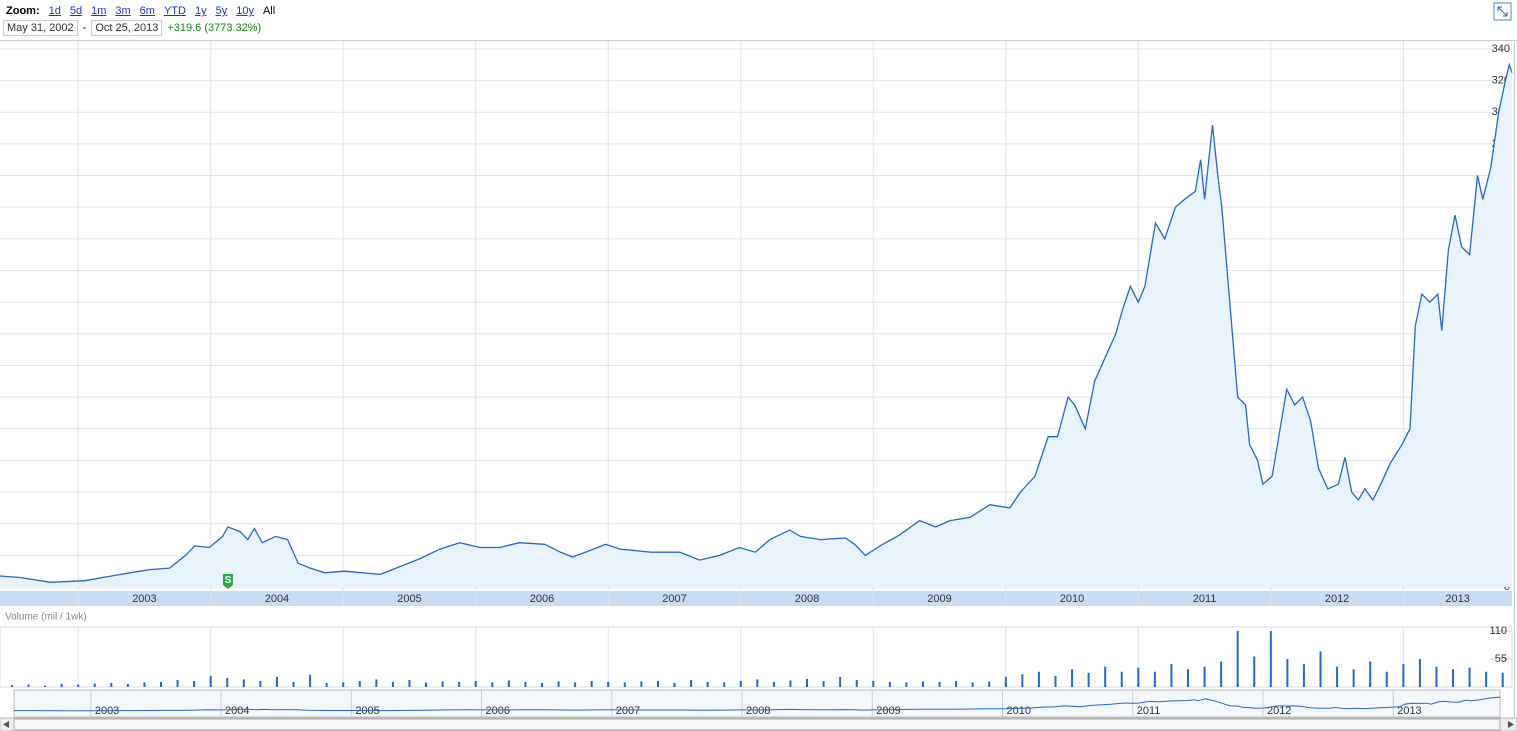 Image resolution: width=1517 pixels, height=731 pixels. What do you see at coordinates (1279, 711) in the screenshot?
I see `navigator-label: 2012` at bounding box center [1279, 711].